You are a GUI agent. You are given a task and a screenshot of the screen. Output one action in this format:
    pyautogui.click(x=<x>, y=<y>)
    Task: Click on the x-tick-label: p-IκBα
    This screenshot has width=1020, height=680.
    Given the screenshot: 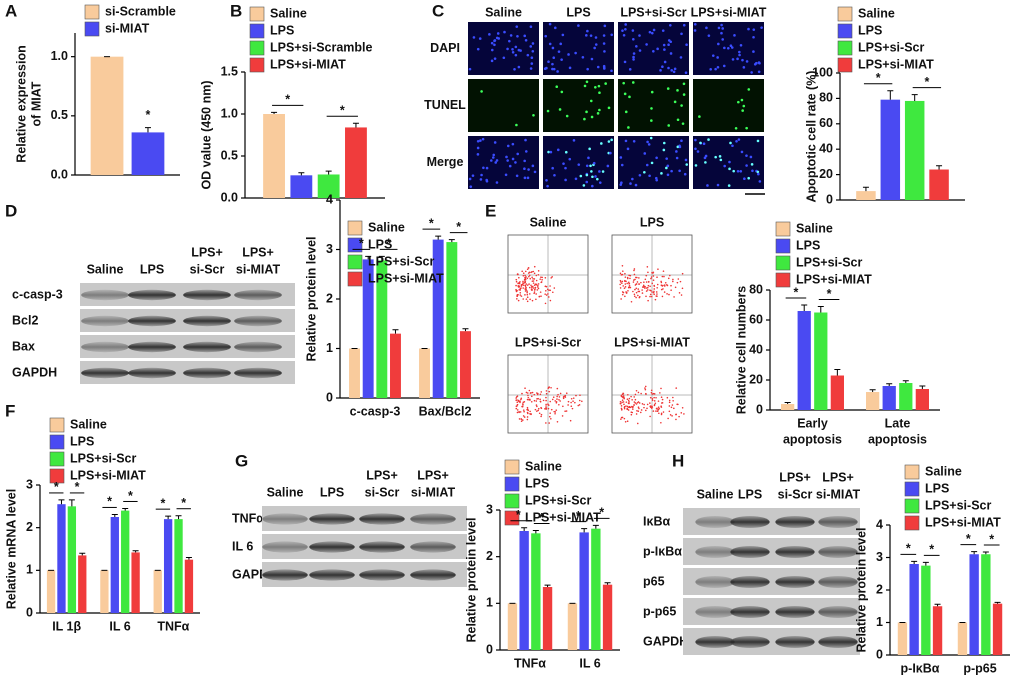 What is the action you would take?
    pyautogui.click(x=920, y=668)
    